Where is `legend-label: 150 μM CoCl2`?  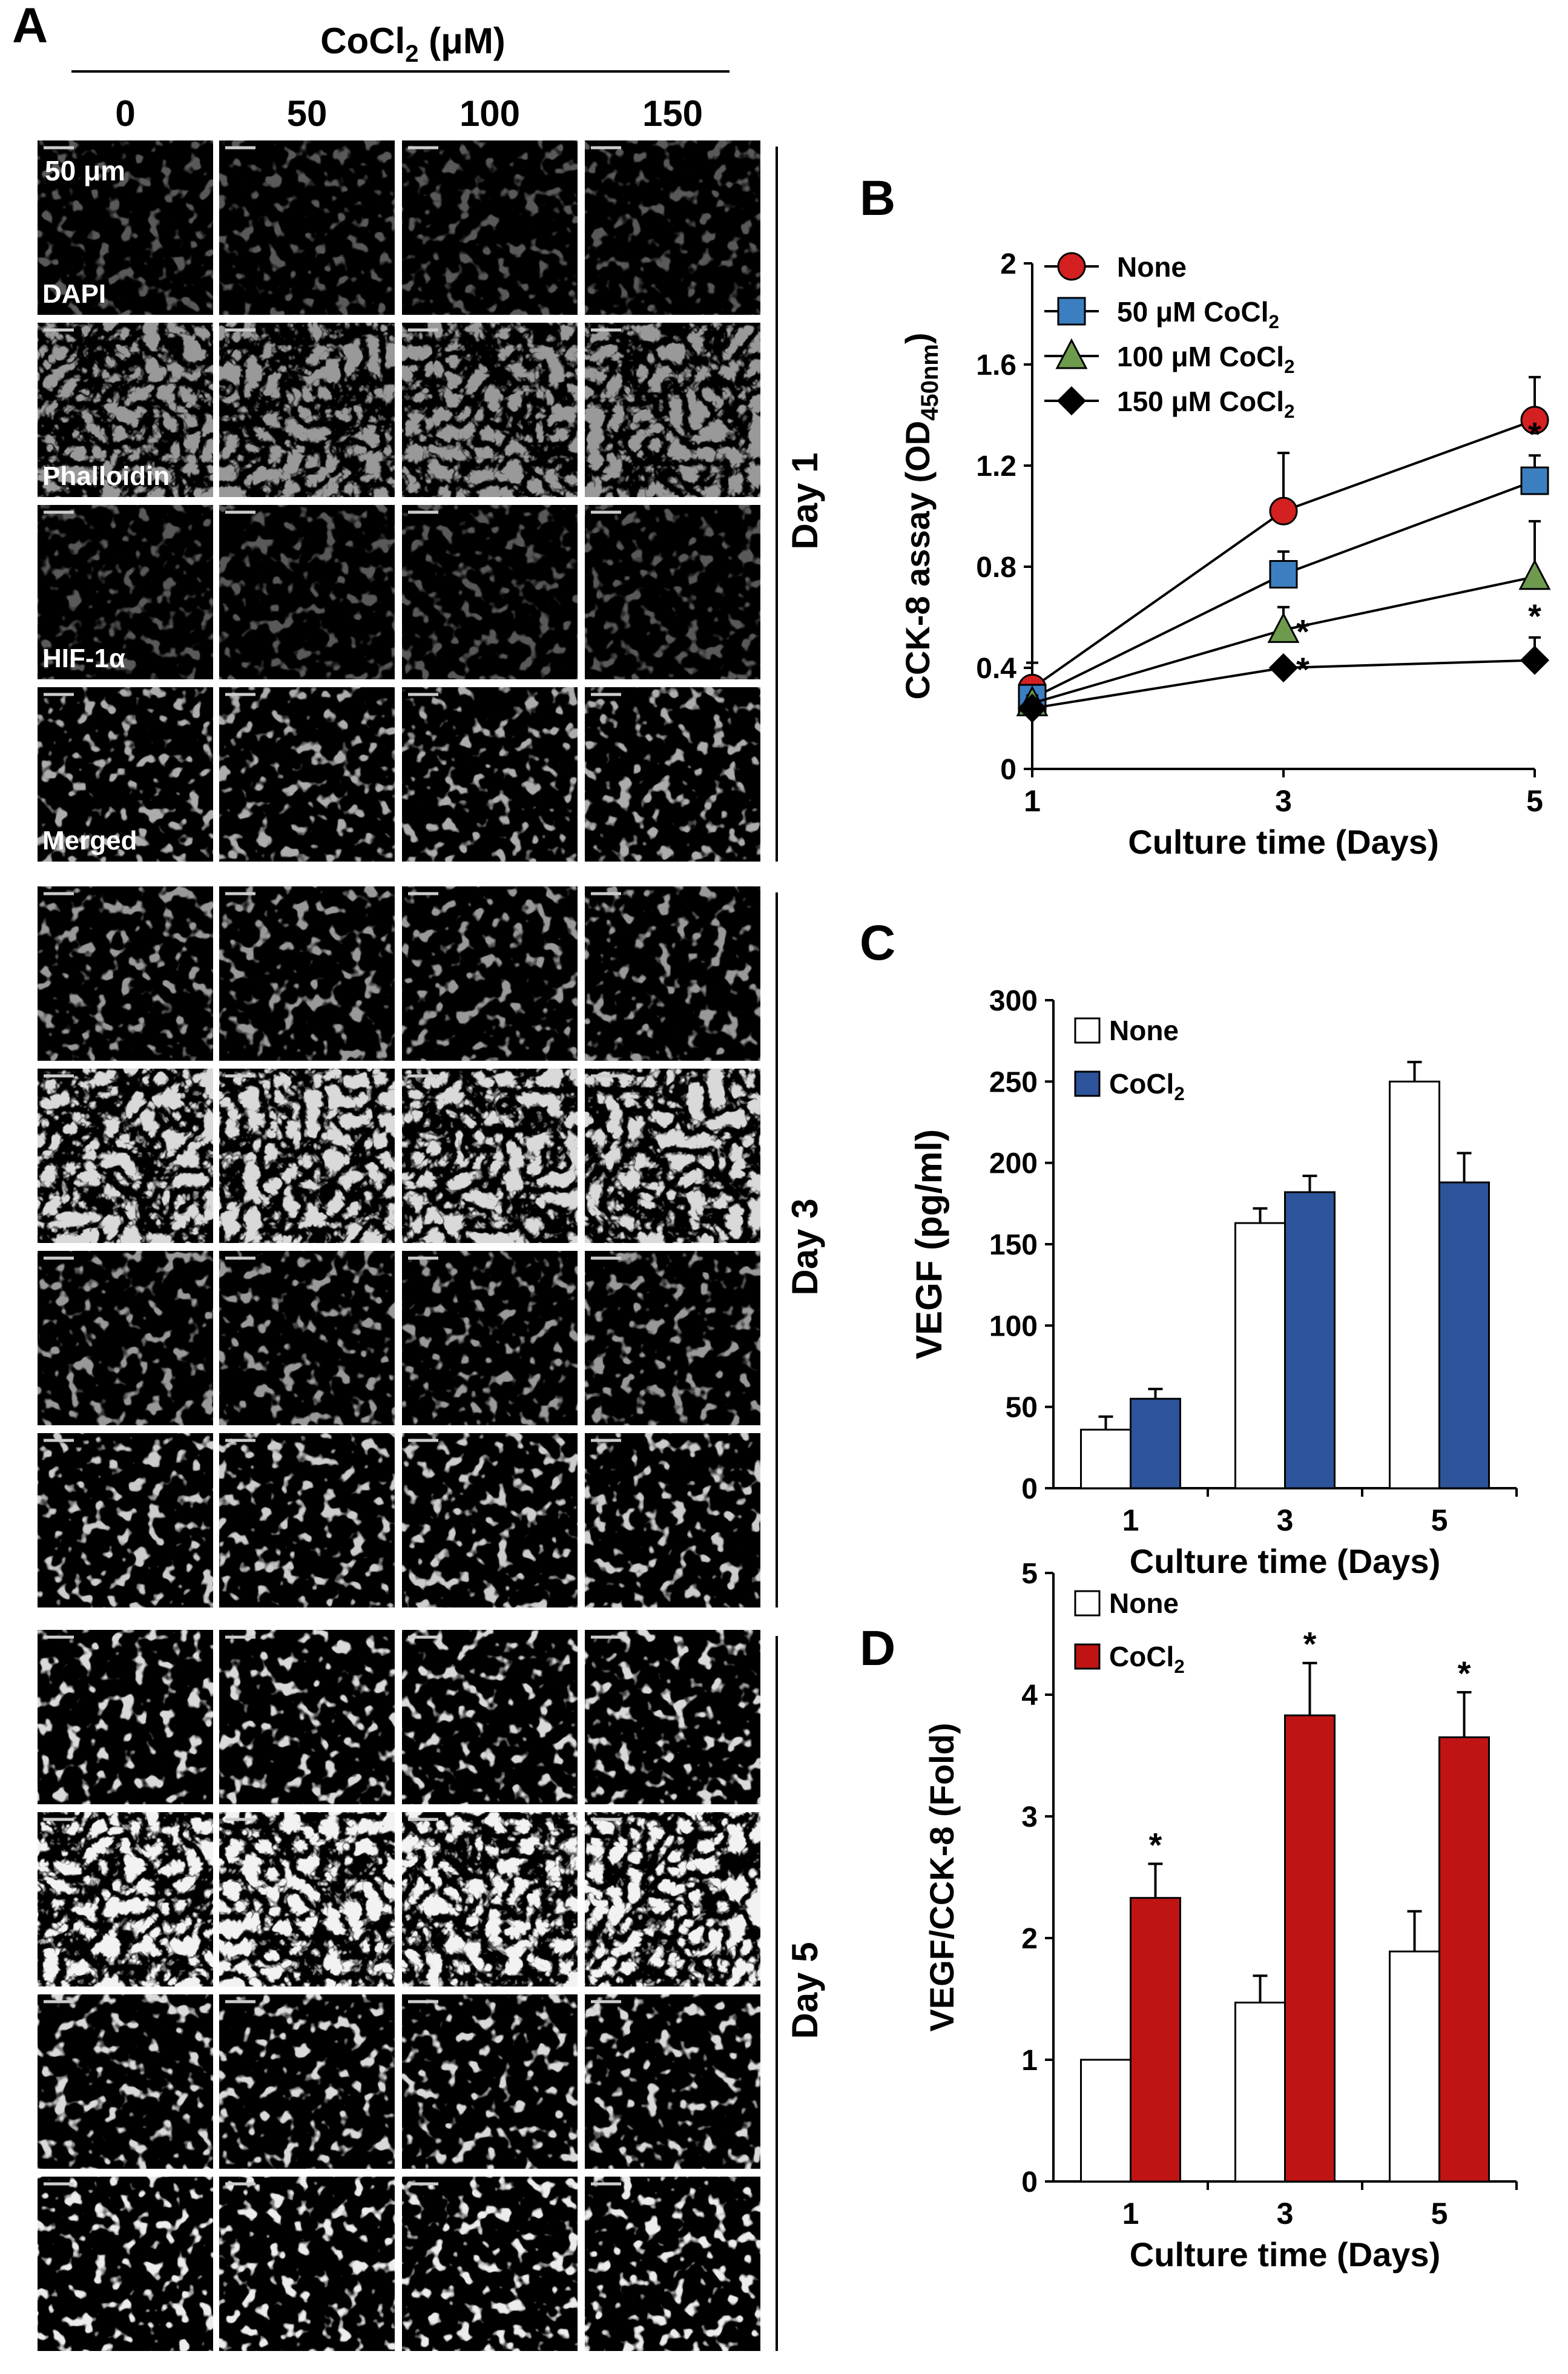 legend-label: 150 μM CoCl2 is located at coordinates (1205, 404).